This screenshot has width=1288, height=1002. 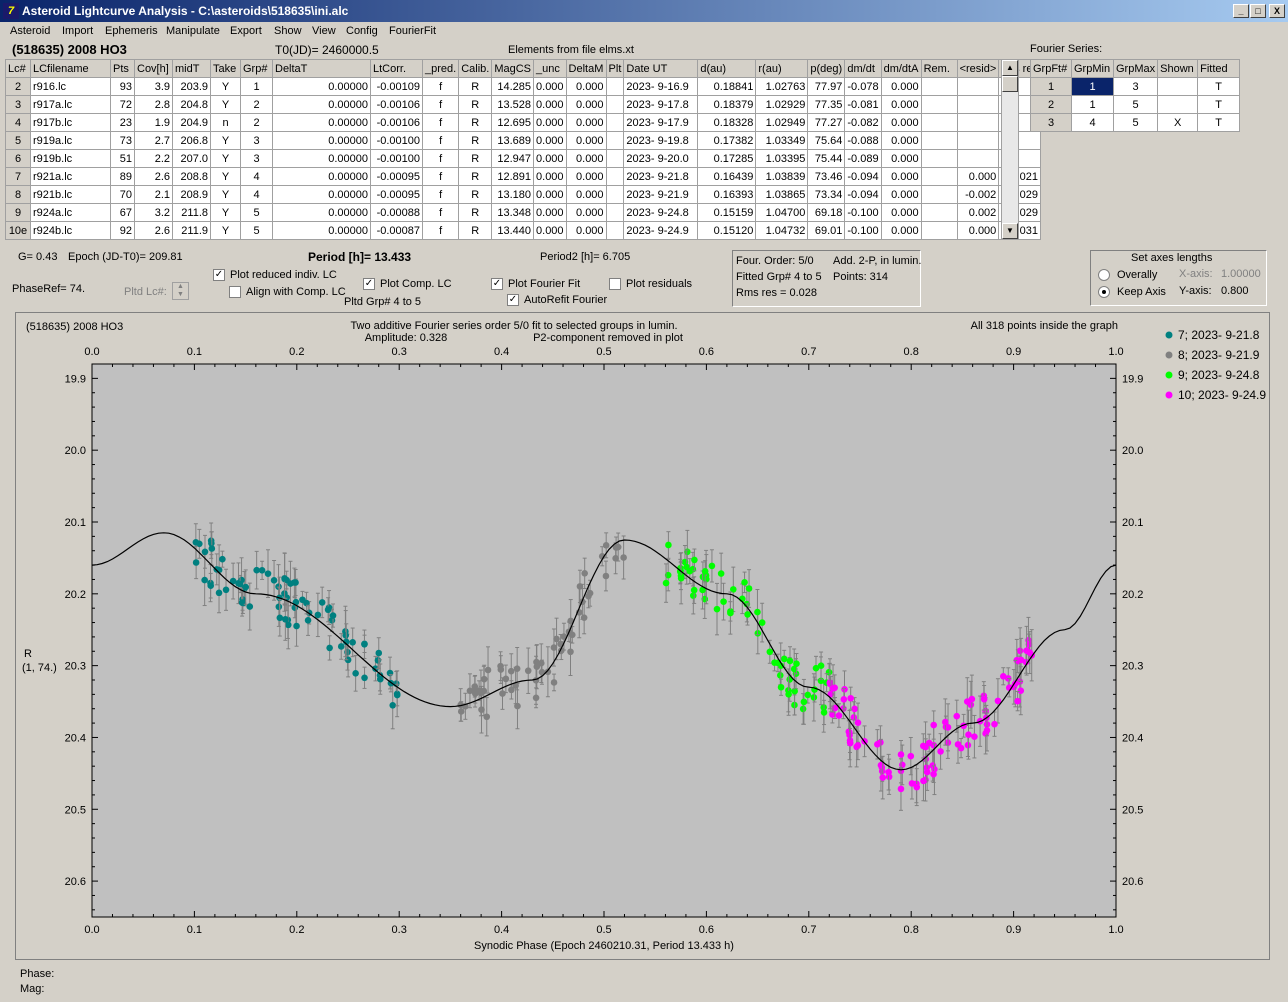 What do you see at coordinates (191, 194) in the screenshot?
I see `table-cell: 208.9` at bounding box center [191, 194].